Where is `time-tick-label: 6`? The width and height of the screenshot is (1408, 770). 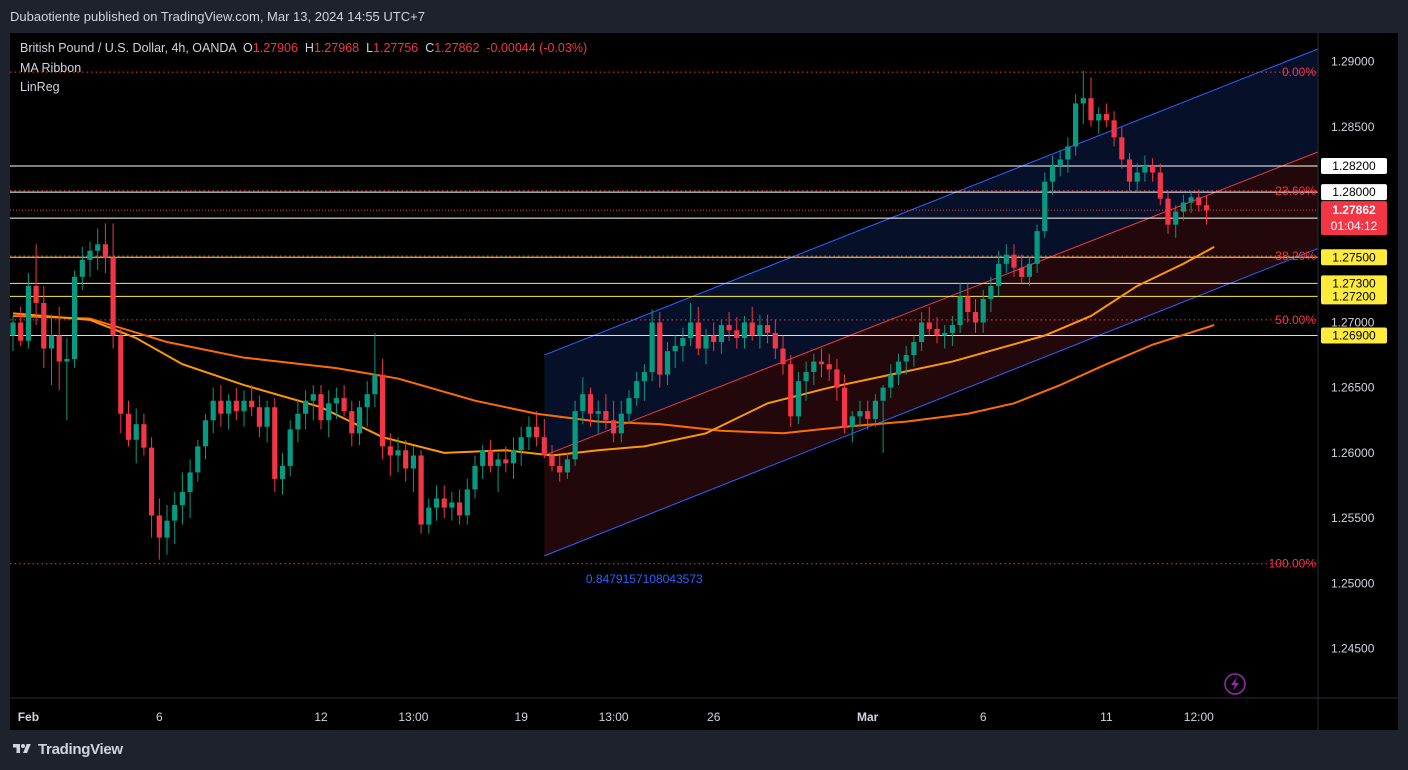 time-tick-label: 6 is located at coordinates (983, 717).